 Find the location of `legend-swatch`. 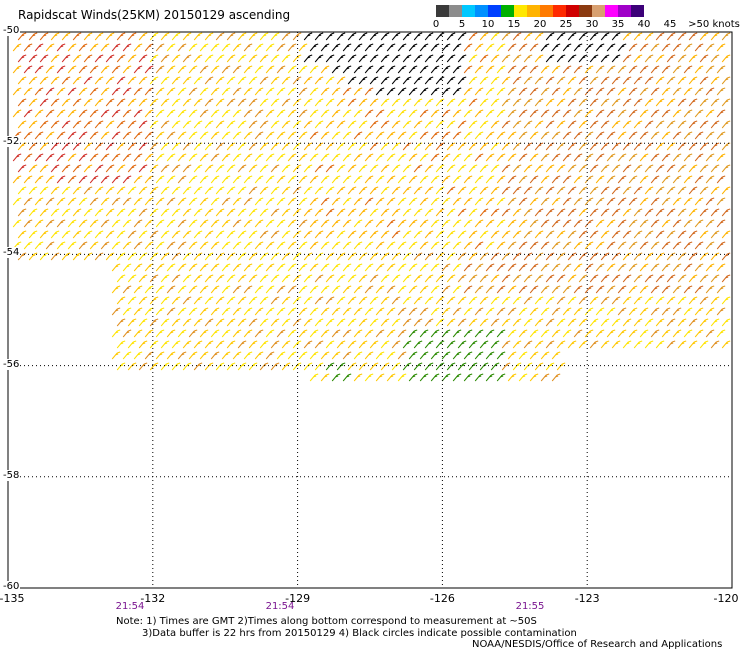

legend-swatch is located at coordinates (559, 11).